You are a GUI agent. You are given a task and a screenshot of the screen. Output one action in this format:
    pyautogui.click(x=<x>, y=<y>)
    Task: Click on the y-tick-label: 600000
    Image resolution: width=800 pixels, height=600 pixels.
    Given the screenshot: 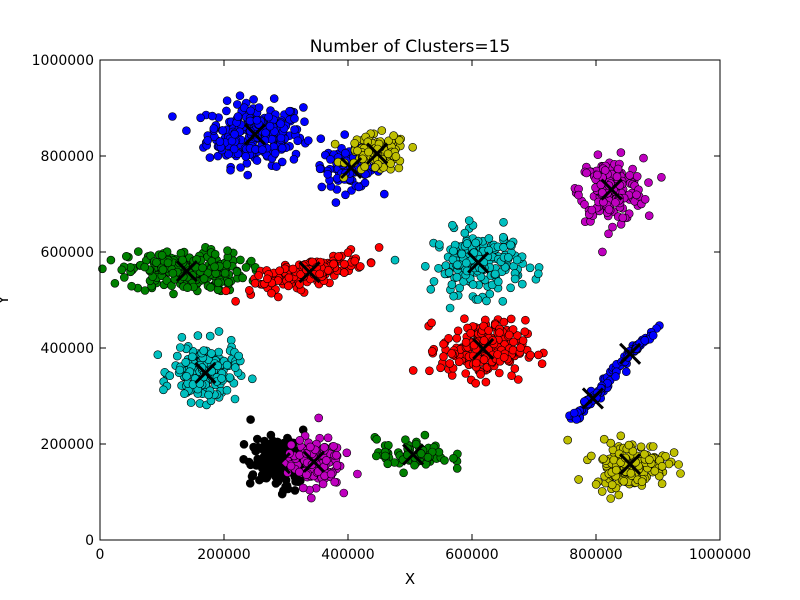 What is the action you would take?
    pyautogui.click(x=67, y=253)
    